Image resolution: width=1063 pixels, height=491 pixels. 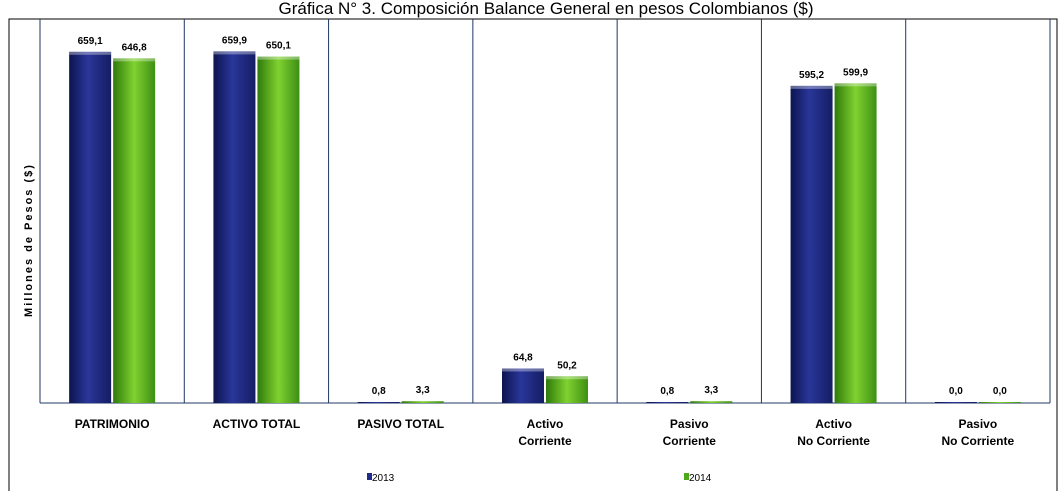 What do you see at coordinates (700, 478) in the screenshot?
I see `legend-label-2014: 2014` at bounding box center [700, 478].